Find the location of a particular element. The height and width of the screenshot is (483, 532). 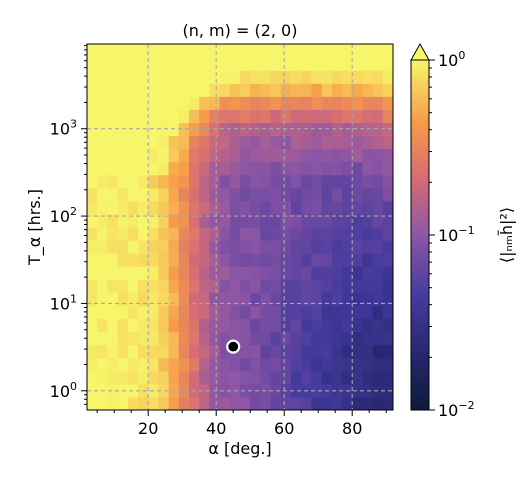

colorbar-label: ⟨|ₙₘh̃|²⟩ is located at coordinates (506, 235).